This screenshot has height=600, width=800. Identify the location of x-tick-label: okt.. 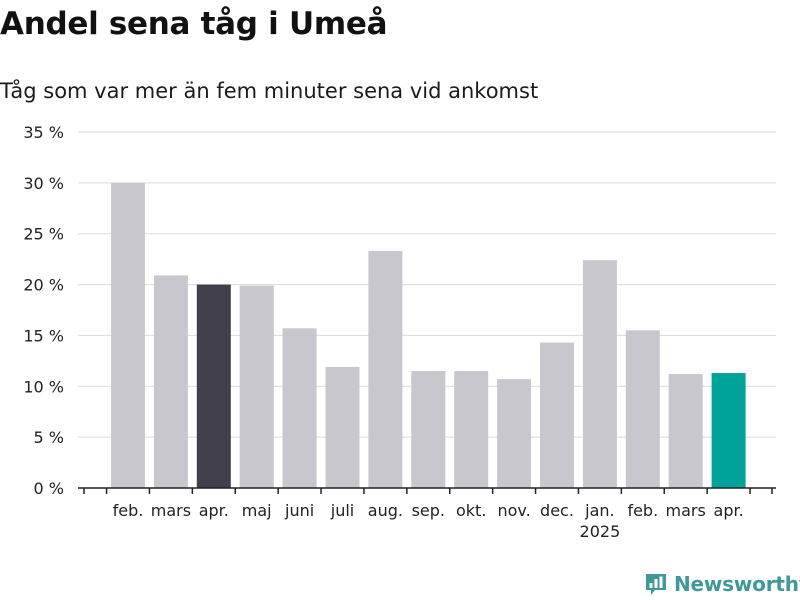
(471, 510).